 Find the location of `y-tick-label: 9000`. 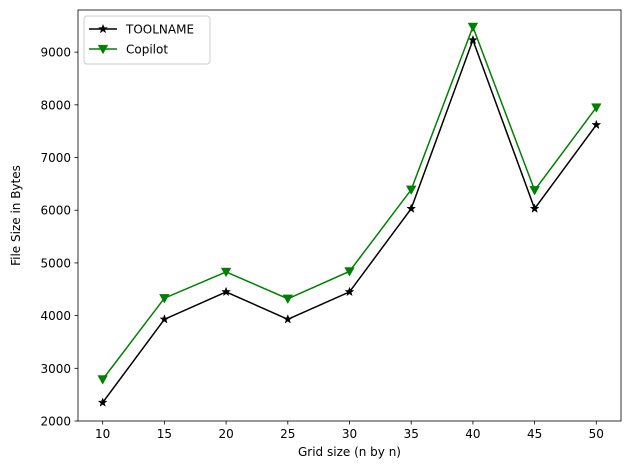

y-tick-label: 9000 is located at coordinates (55, 53).